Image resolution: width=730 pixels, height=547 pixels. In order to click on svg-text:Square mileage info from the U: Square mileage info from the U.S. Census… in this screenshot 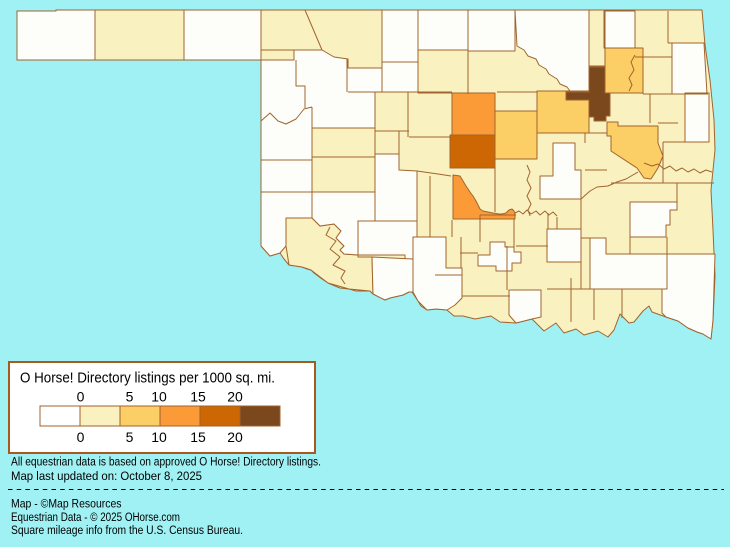, I will do `click(127, 530)`.